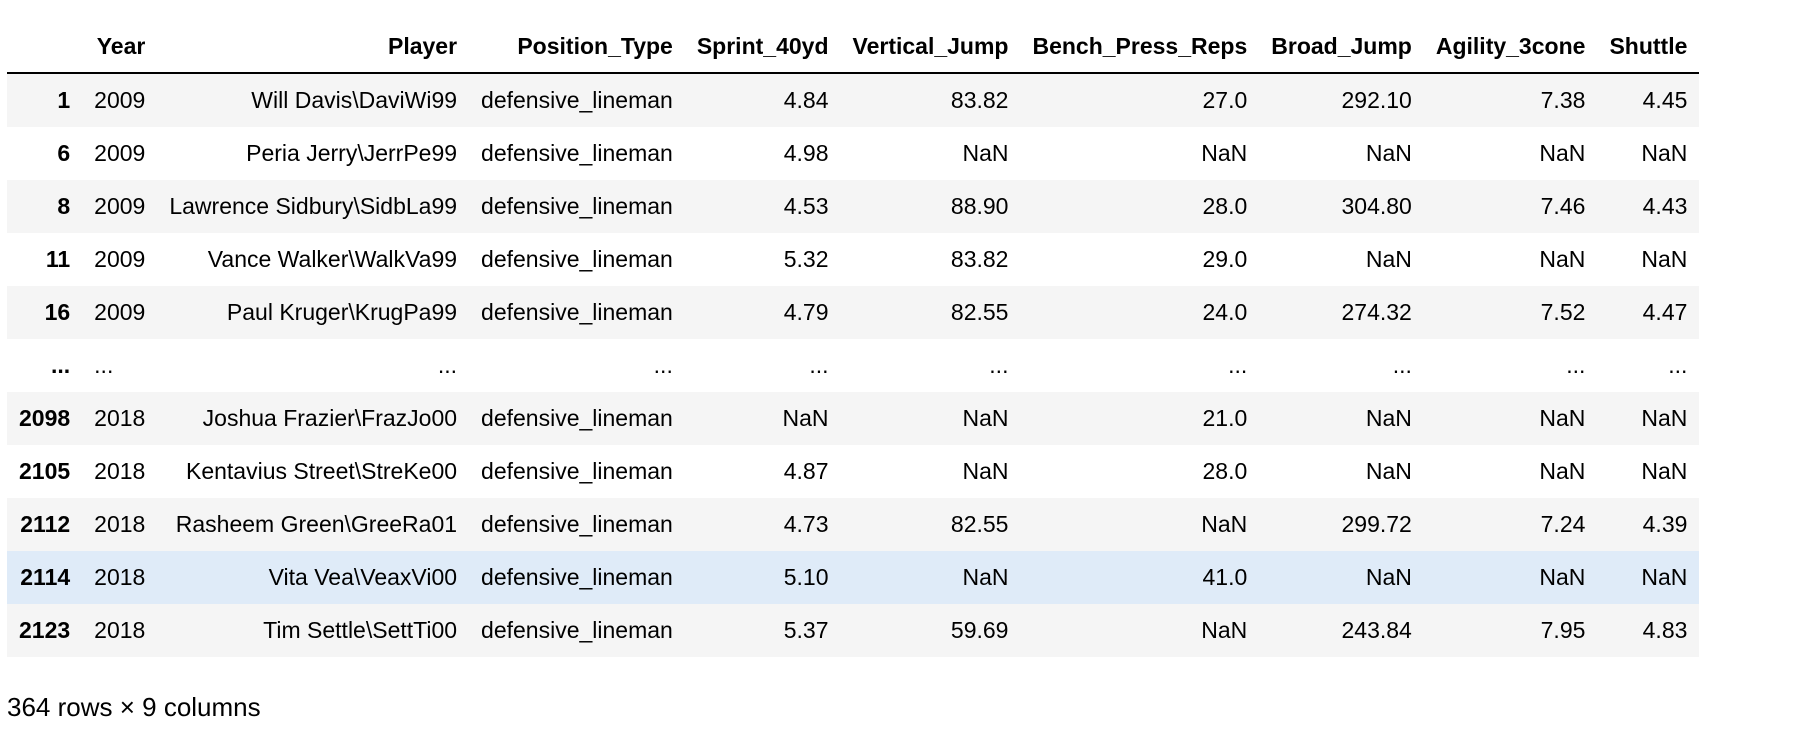 This screenshot has height=738, width=1798. What do you see at coordinates (57, 312) in the screenshot?
I see `row-index: 16` at bounding box center [57, 312].